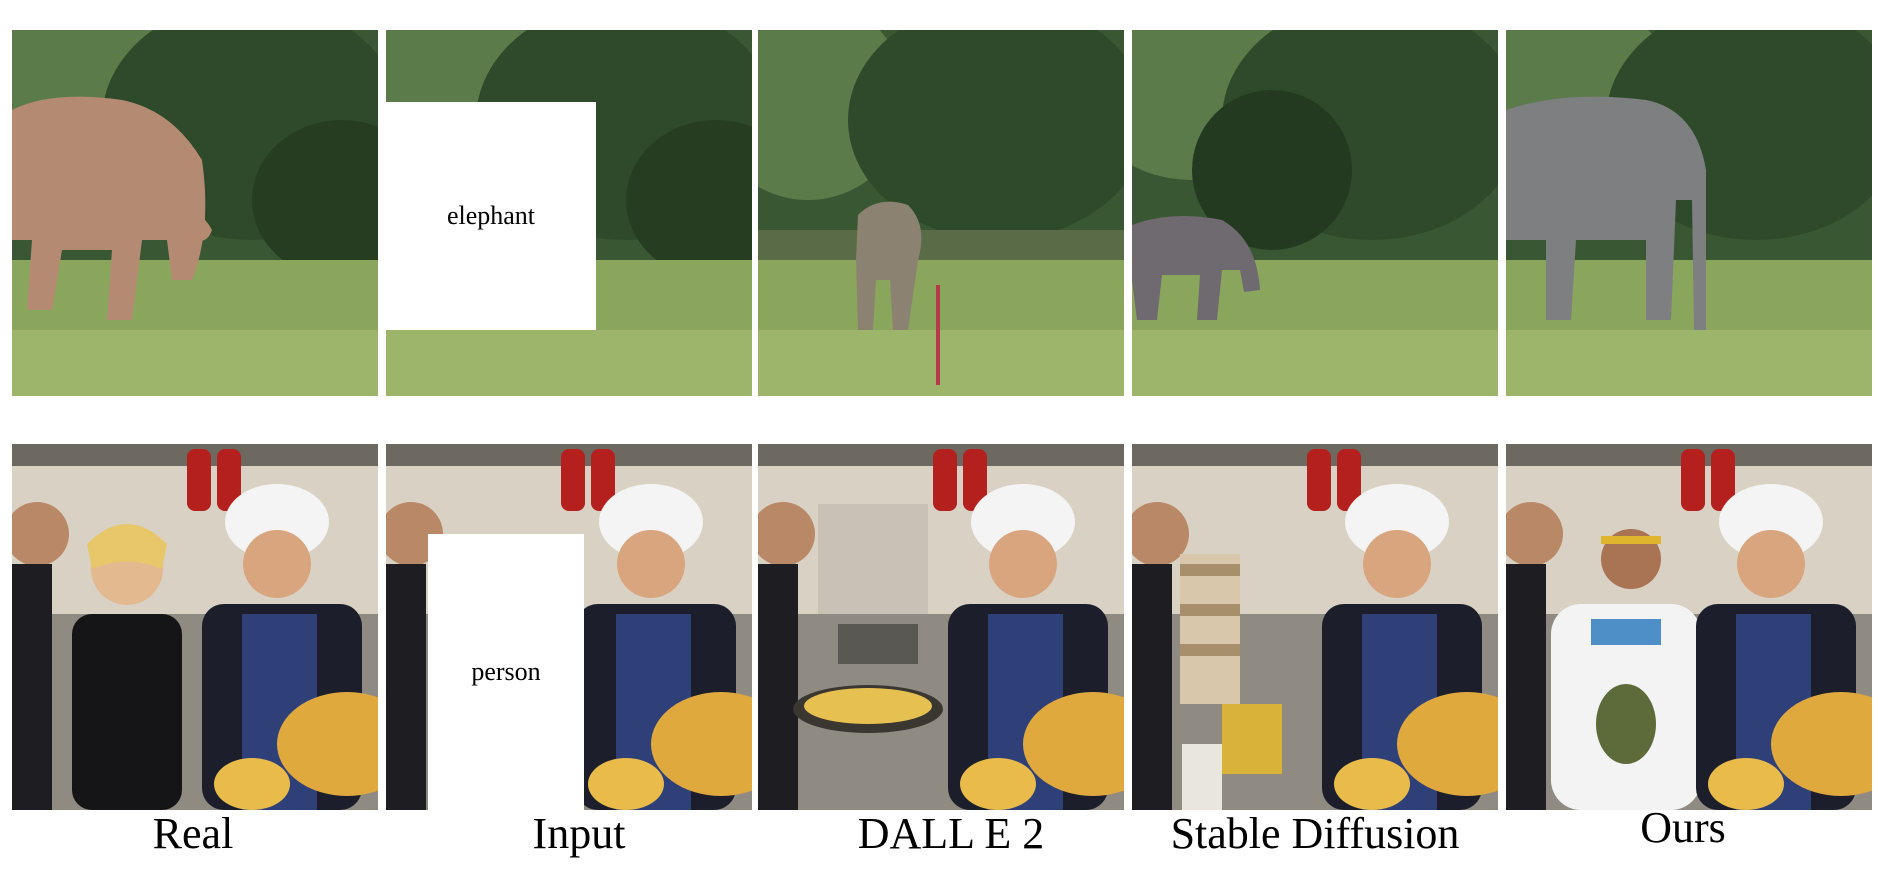 The image size is (1878, 878). I want to click on image-ours-elephant, so click(1689, 213).